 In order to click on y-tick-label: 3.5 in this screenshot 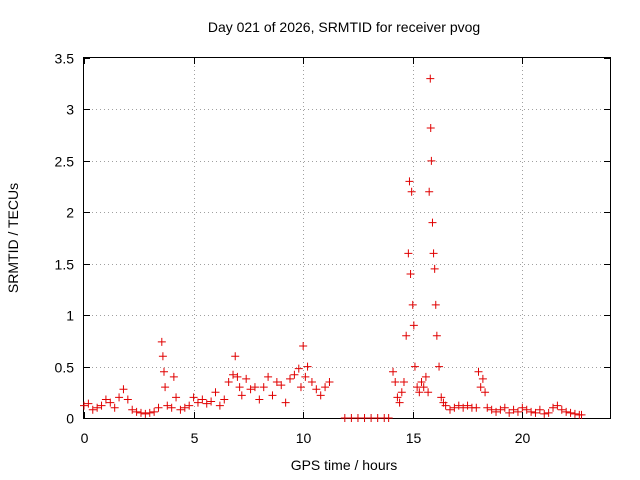, I will do `click(65, 59)`.